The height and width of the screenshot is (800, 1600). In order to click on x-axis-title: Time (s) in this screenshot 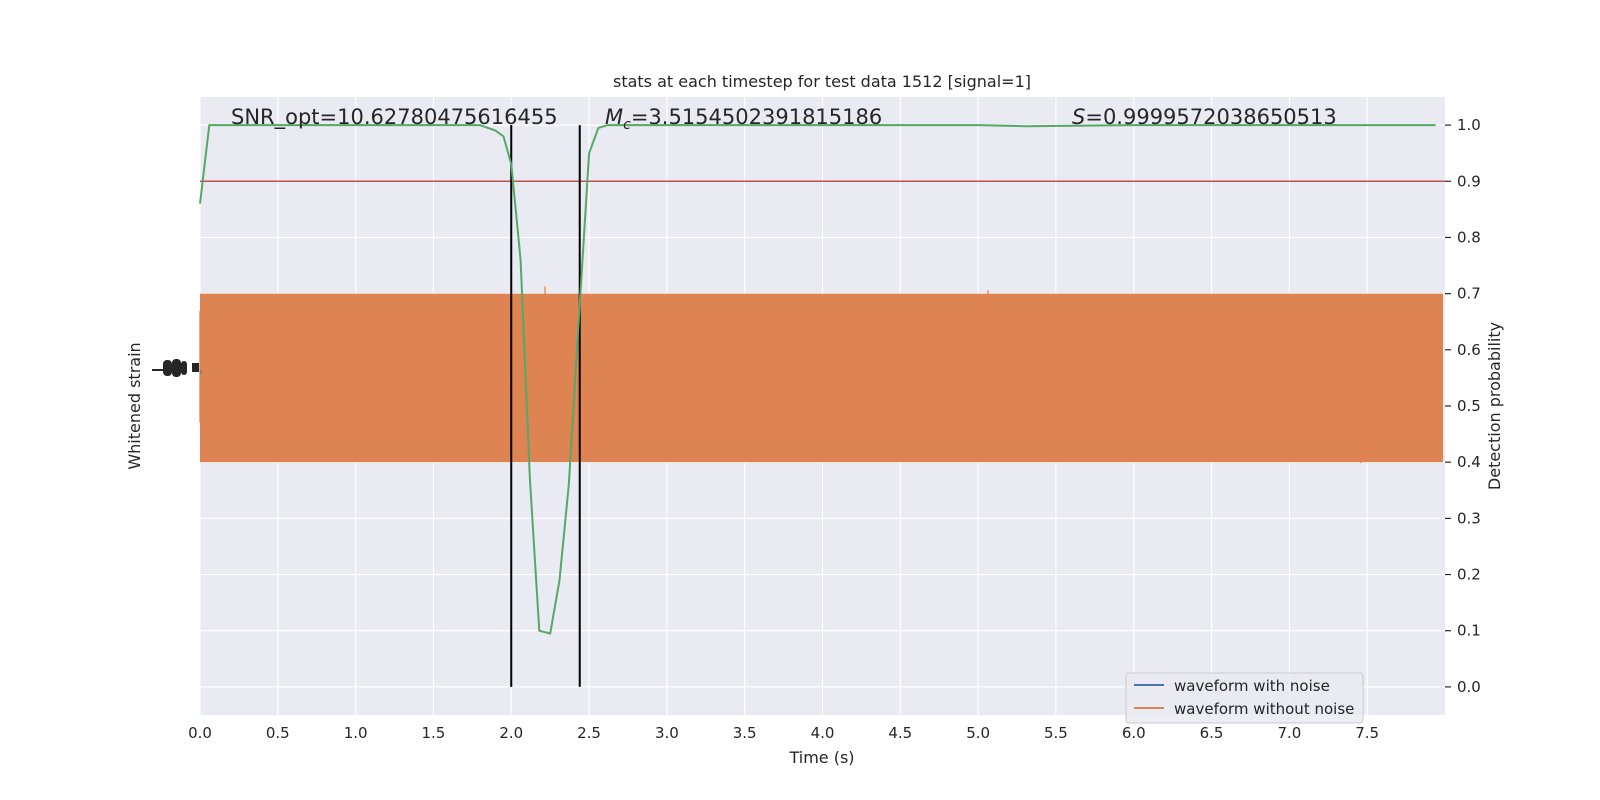, I will do `click(821, 757)`.